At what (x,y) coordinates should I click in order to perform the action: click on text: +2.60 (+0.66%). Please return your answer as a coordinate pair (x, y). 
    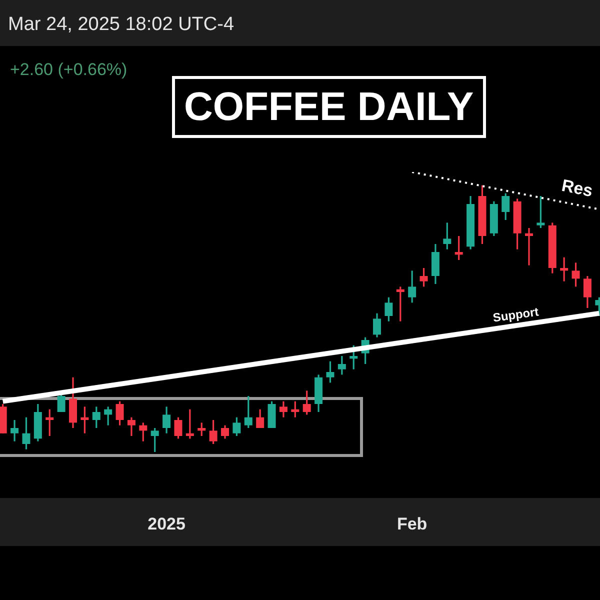
    Looking at the image, I should click on (69, 70).